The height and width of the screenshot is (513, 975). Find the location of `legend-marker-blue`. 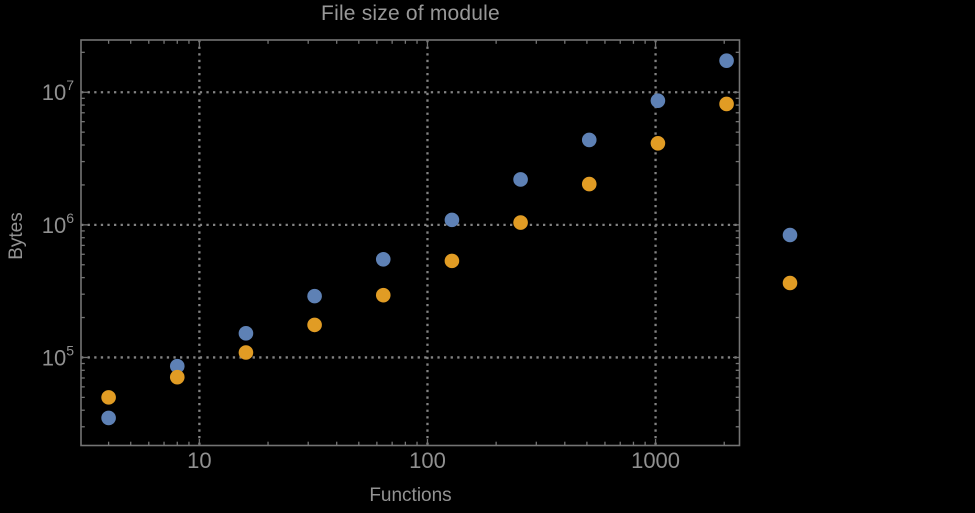

legend-marker-blue is located at coordinates (790, 235).